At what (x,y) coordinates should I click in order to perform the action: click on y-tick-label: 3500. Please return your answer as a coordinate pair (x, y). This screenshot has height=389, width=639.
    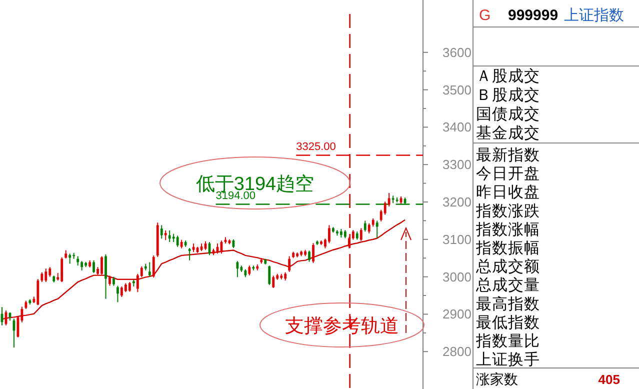
    Looking at the image, I should click on (457, 90).